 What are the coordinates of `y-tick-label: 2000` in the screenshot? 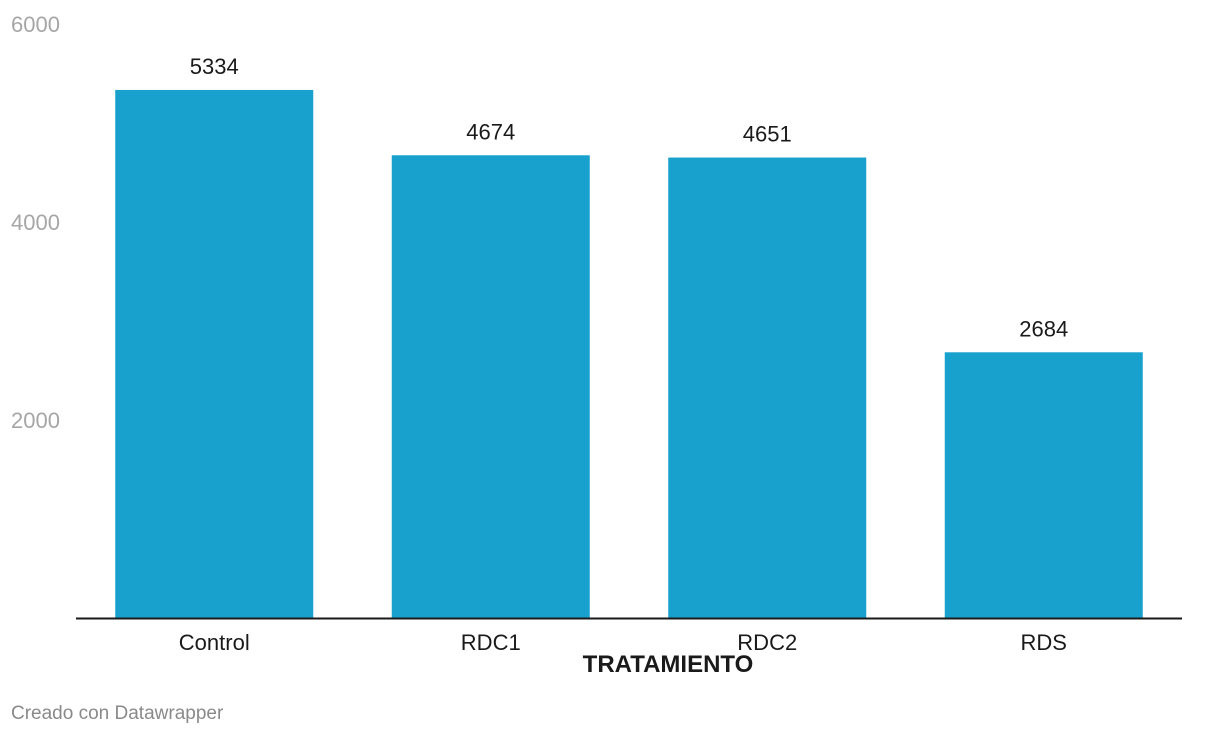 It's located at (35, 420).